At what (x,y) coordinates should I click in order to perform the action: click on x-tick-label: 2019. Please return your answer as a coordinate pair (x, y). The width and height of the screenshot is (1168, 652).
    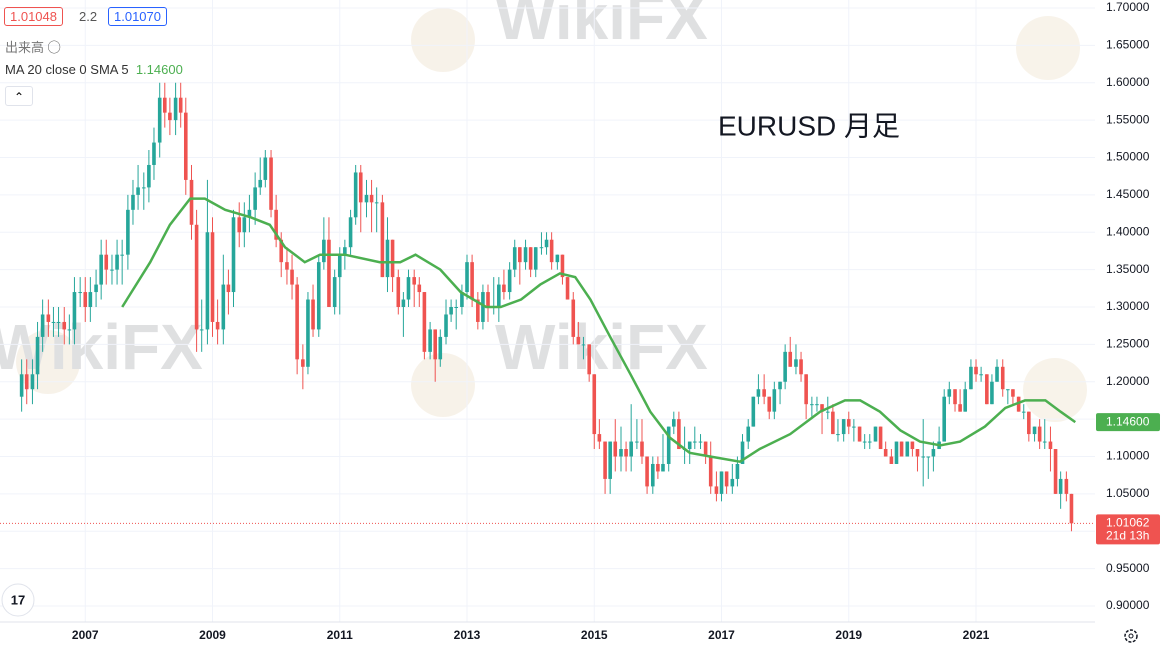
    Looking at the image, I should click on (848, 635).